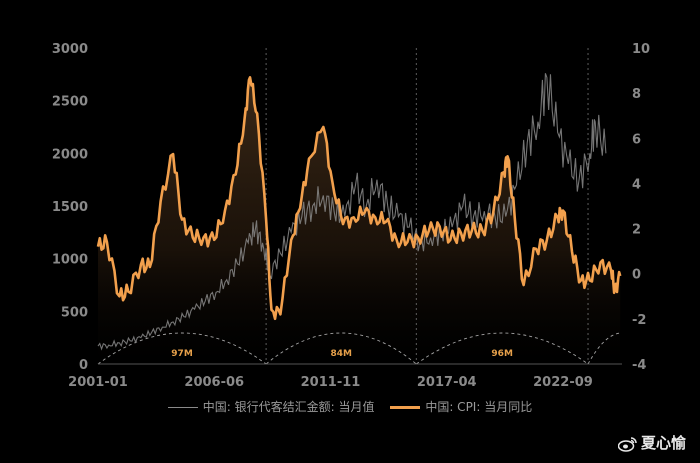  I want to click on right-tick-label: 8, so click(636, 94).